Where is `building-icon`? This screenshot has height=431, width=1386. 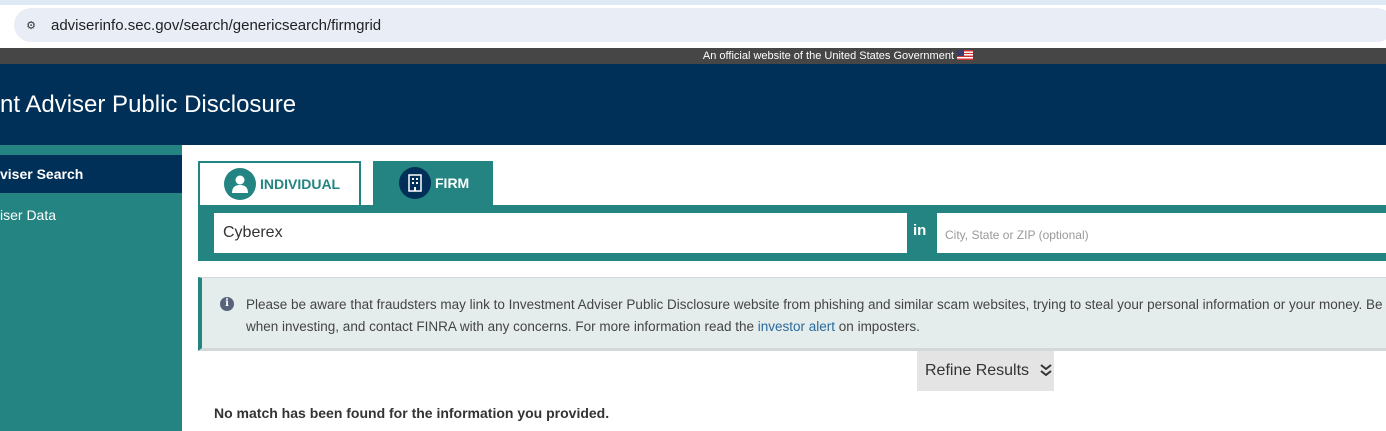 building-icon is located at coordinates (415, 183).